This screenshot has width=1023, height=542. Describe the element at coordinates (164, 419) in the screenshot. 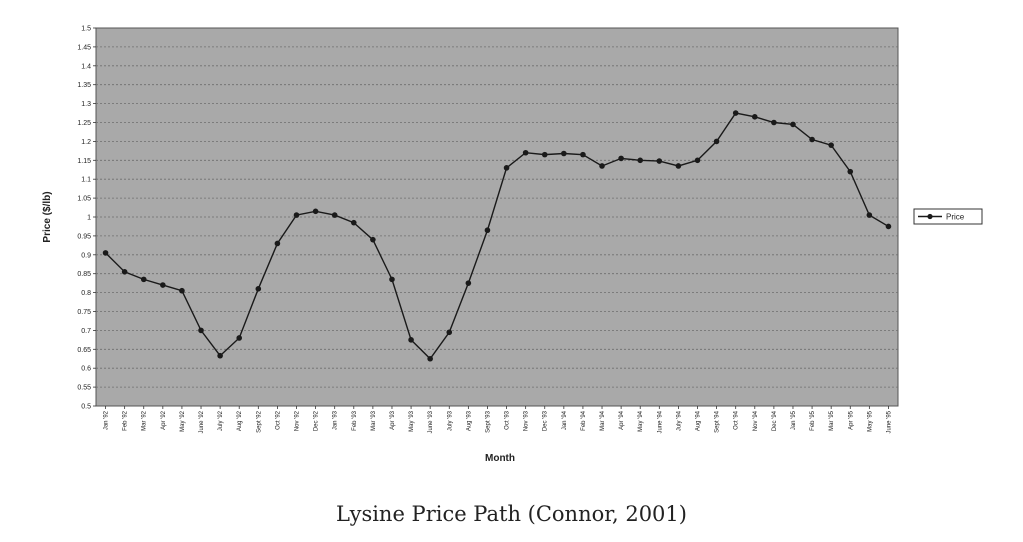

I see `x-tick-label: Apr '92` at that location.